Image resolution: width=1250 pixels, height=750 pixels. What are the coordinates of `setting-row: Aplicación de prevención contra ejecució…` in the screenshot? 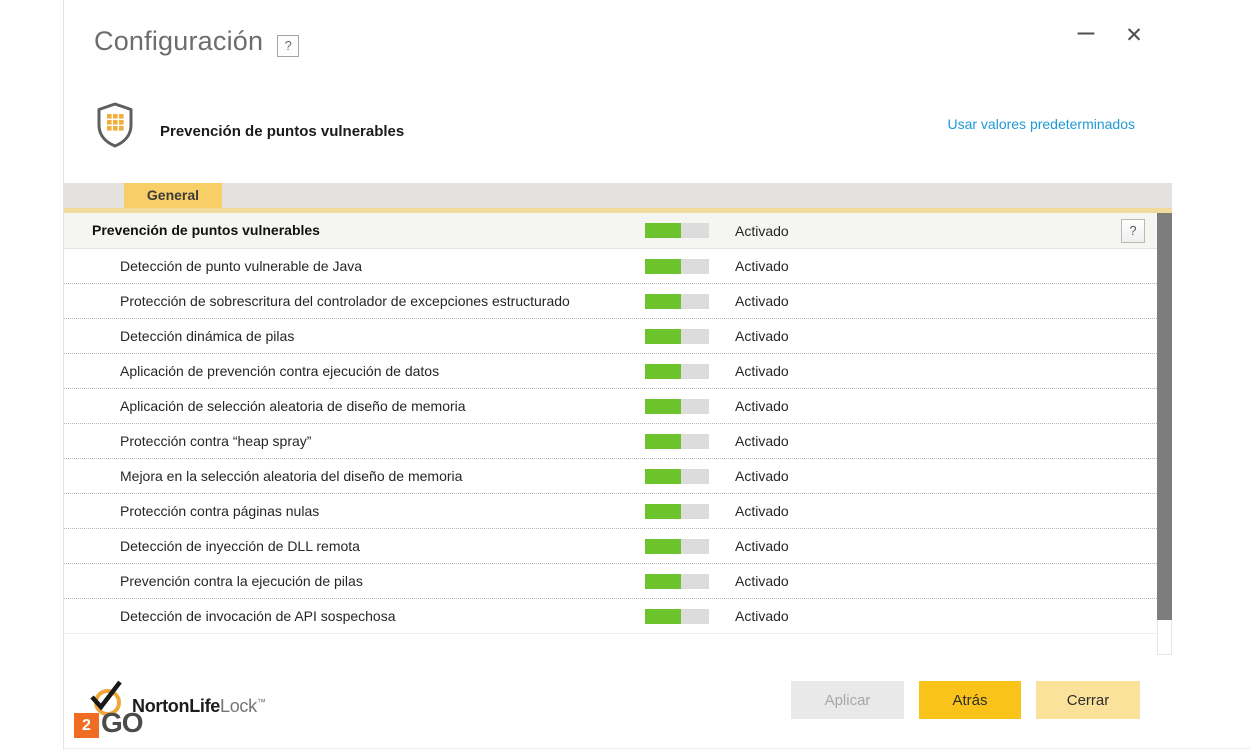 It's located at (610, 371).